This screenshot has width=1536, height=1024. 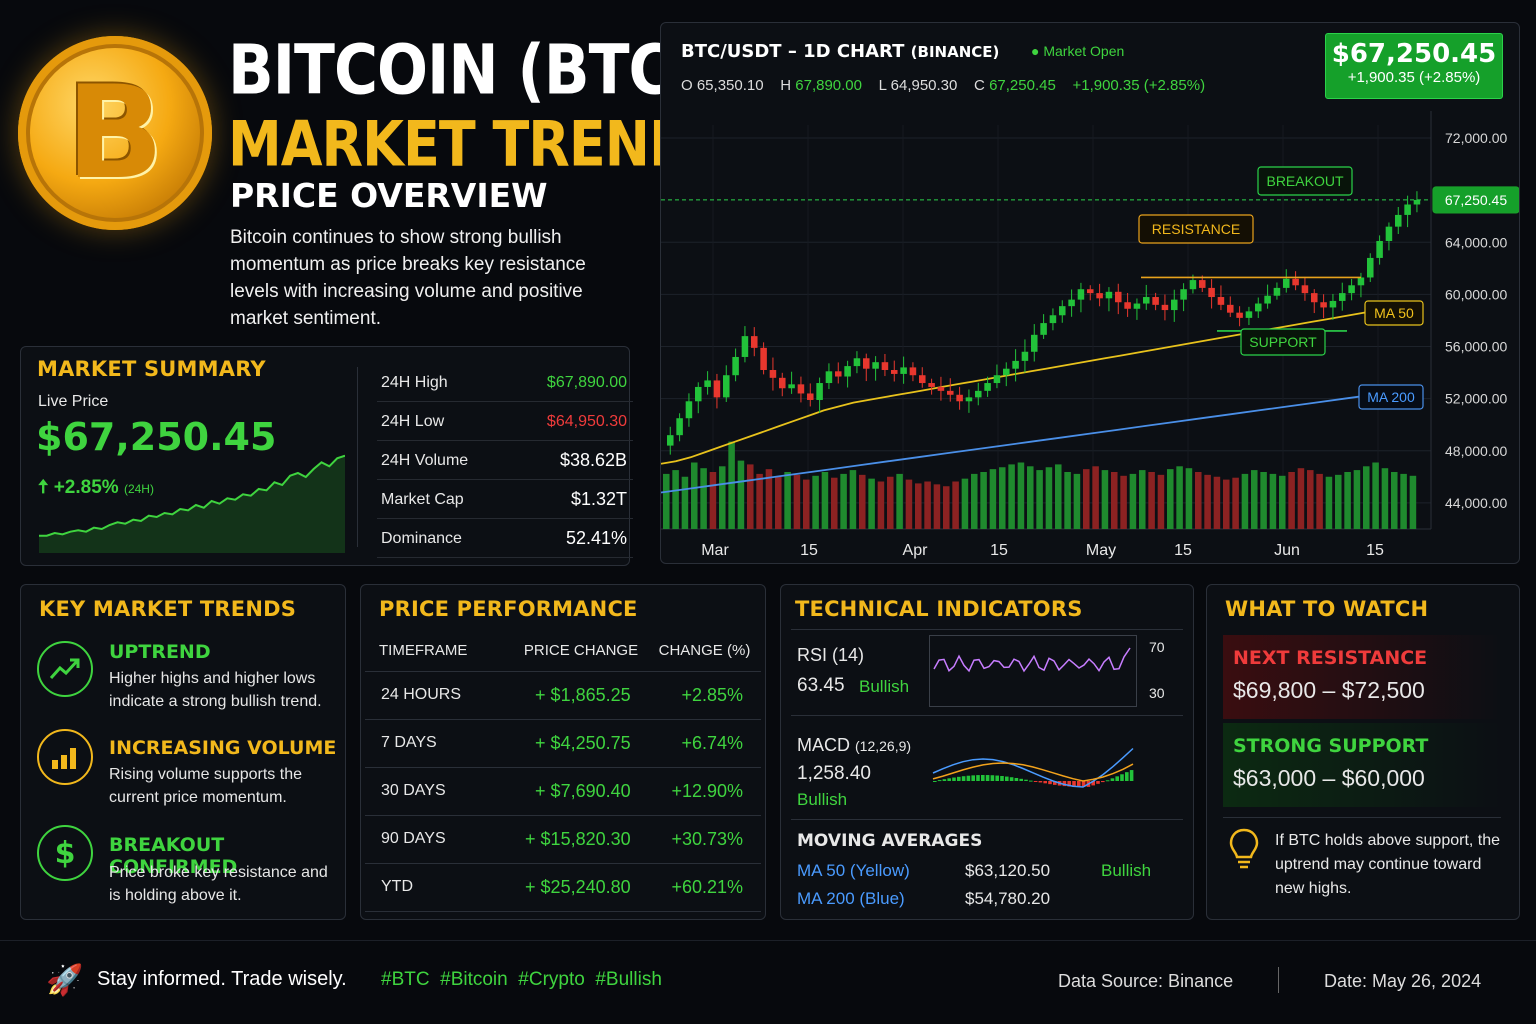 I want to click on y-tick-label: 72,000.00, so click(x=1476, y=138).